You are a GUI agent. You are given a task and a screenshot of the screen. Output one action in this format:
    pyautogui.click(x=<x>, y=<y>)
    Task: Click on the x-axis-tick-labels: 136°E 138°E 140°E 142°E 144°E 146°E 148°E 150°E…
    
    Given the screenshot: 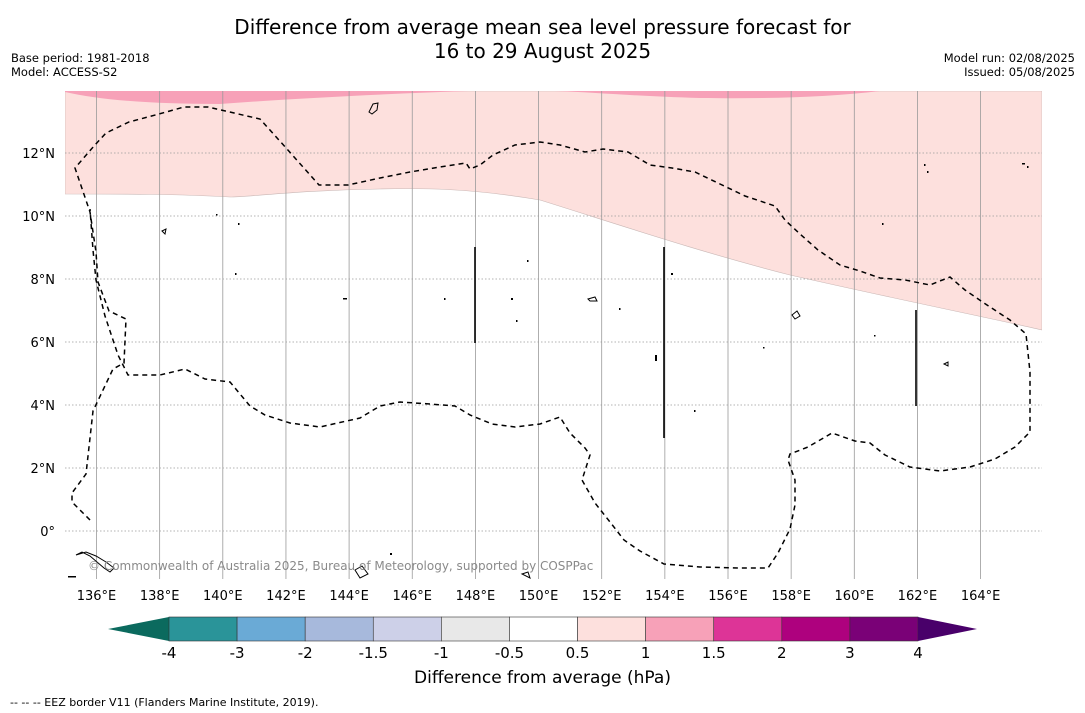 What is the action you would take?
    pyautogui.click(x=539, y=596)
    